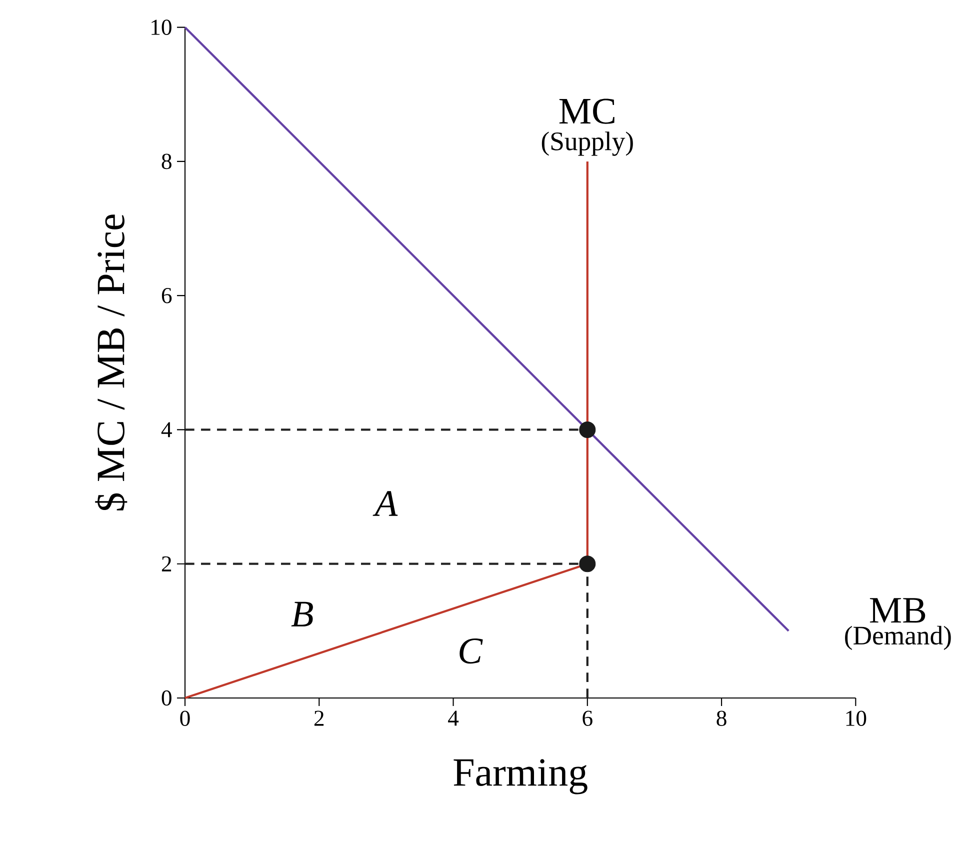 This screenshot has width=975, height=859. What do you see at coordinates (167, 564) in the screenshot?
I see `y-tick-label: 2` at bounding box center [167, 564].